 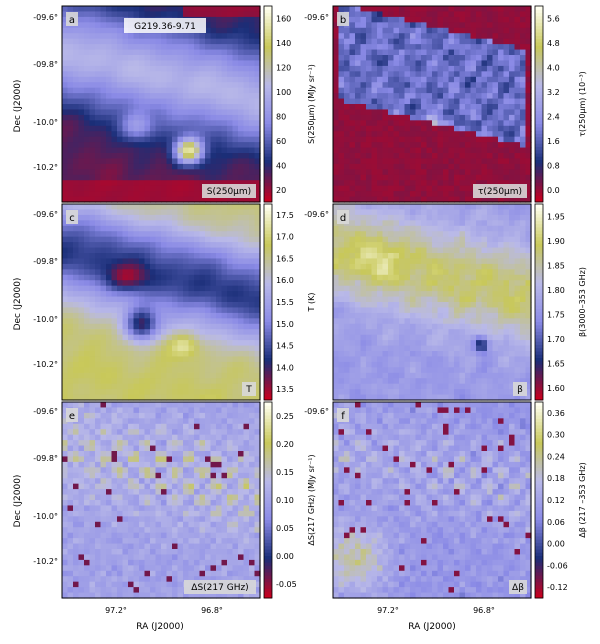 What do you see at coordinates (285, 302) in the screenshot?
I see `colorbar-tick: 15.5` at bounding box center [285, 302].